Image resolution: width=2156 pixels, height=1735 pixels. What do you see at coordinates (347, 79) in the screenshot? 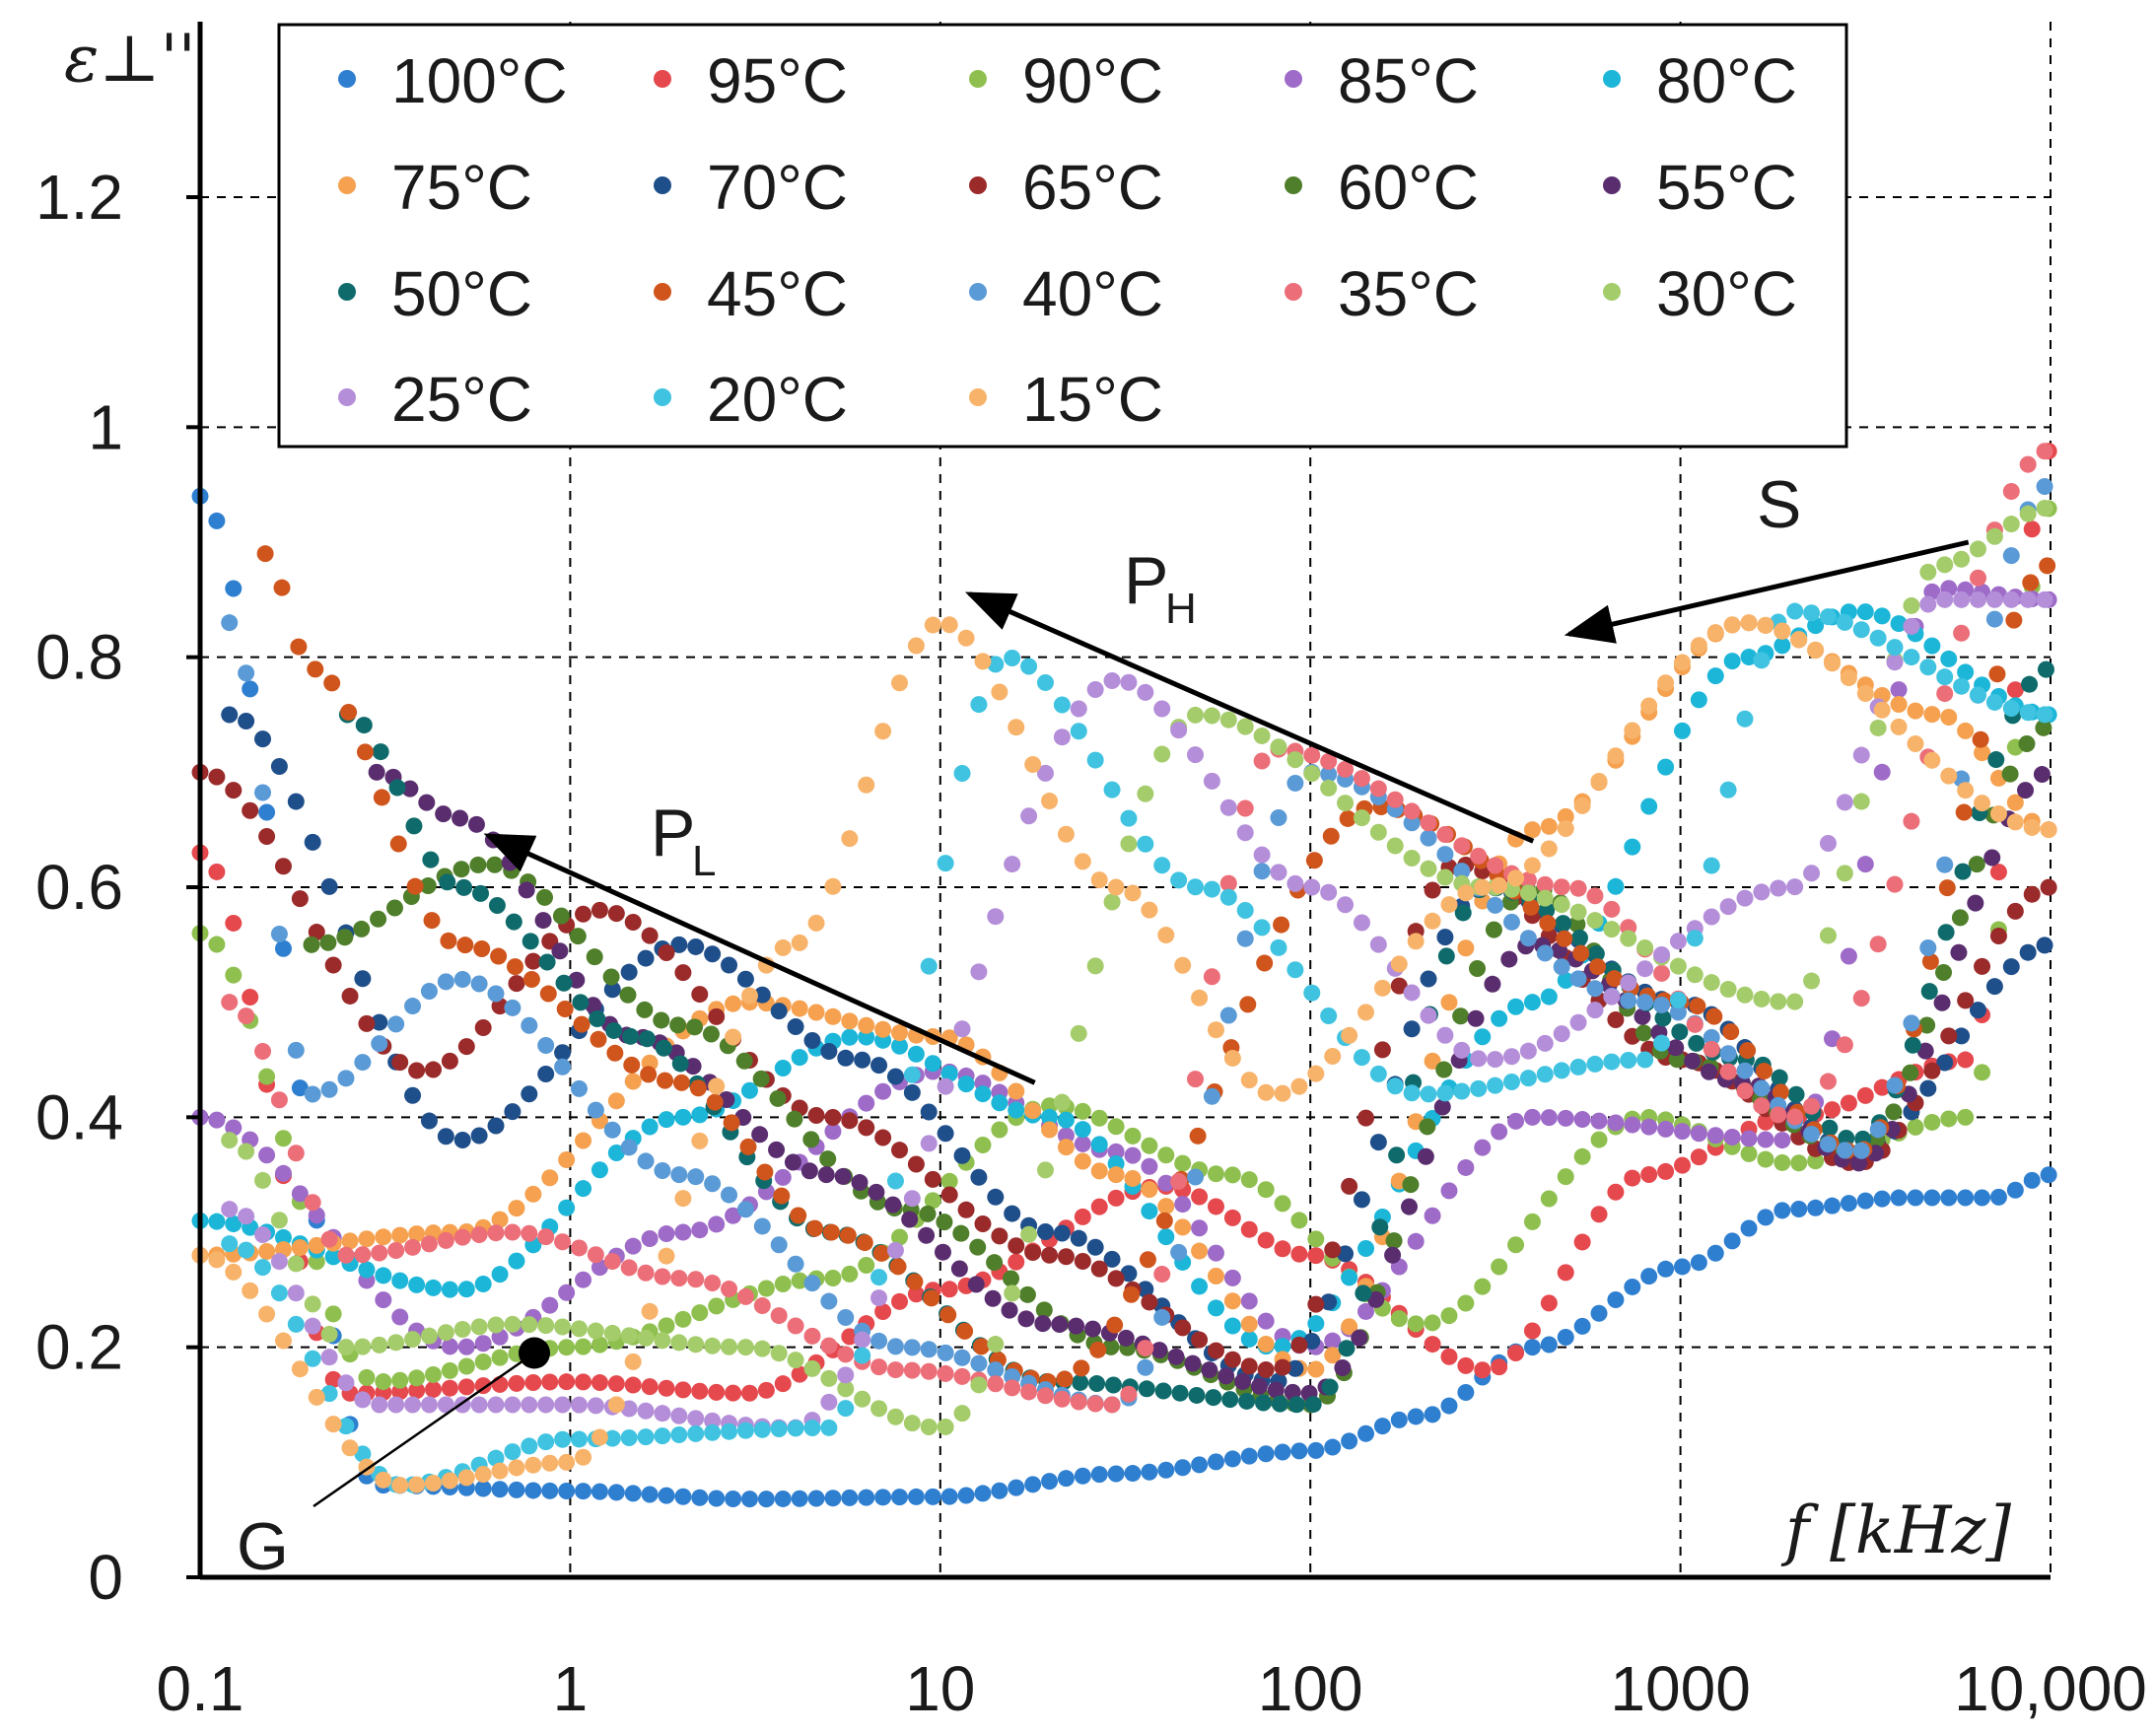
I see `legend-marker` at bounding box center [347, 79].